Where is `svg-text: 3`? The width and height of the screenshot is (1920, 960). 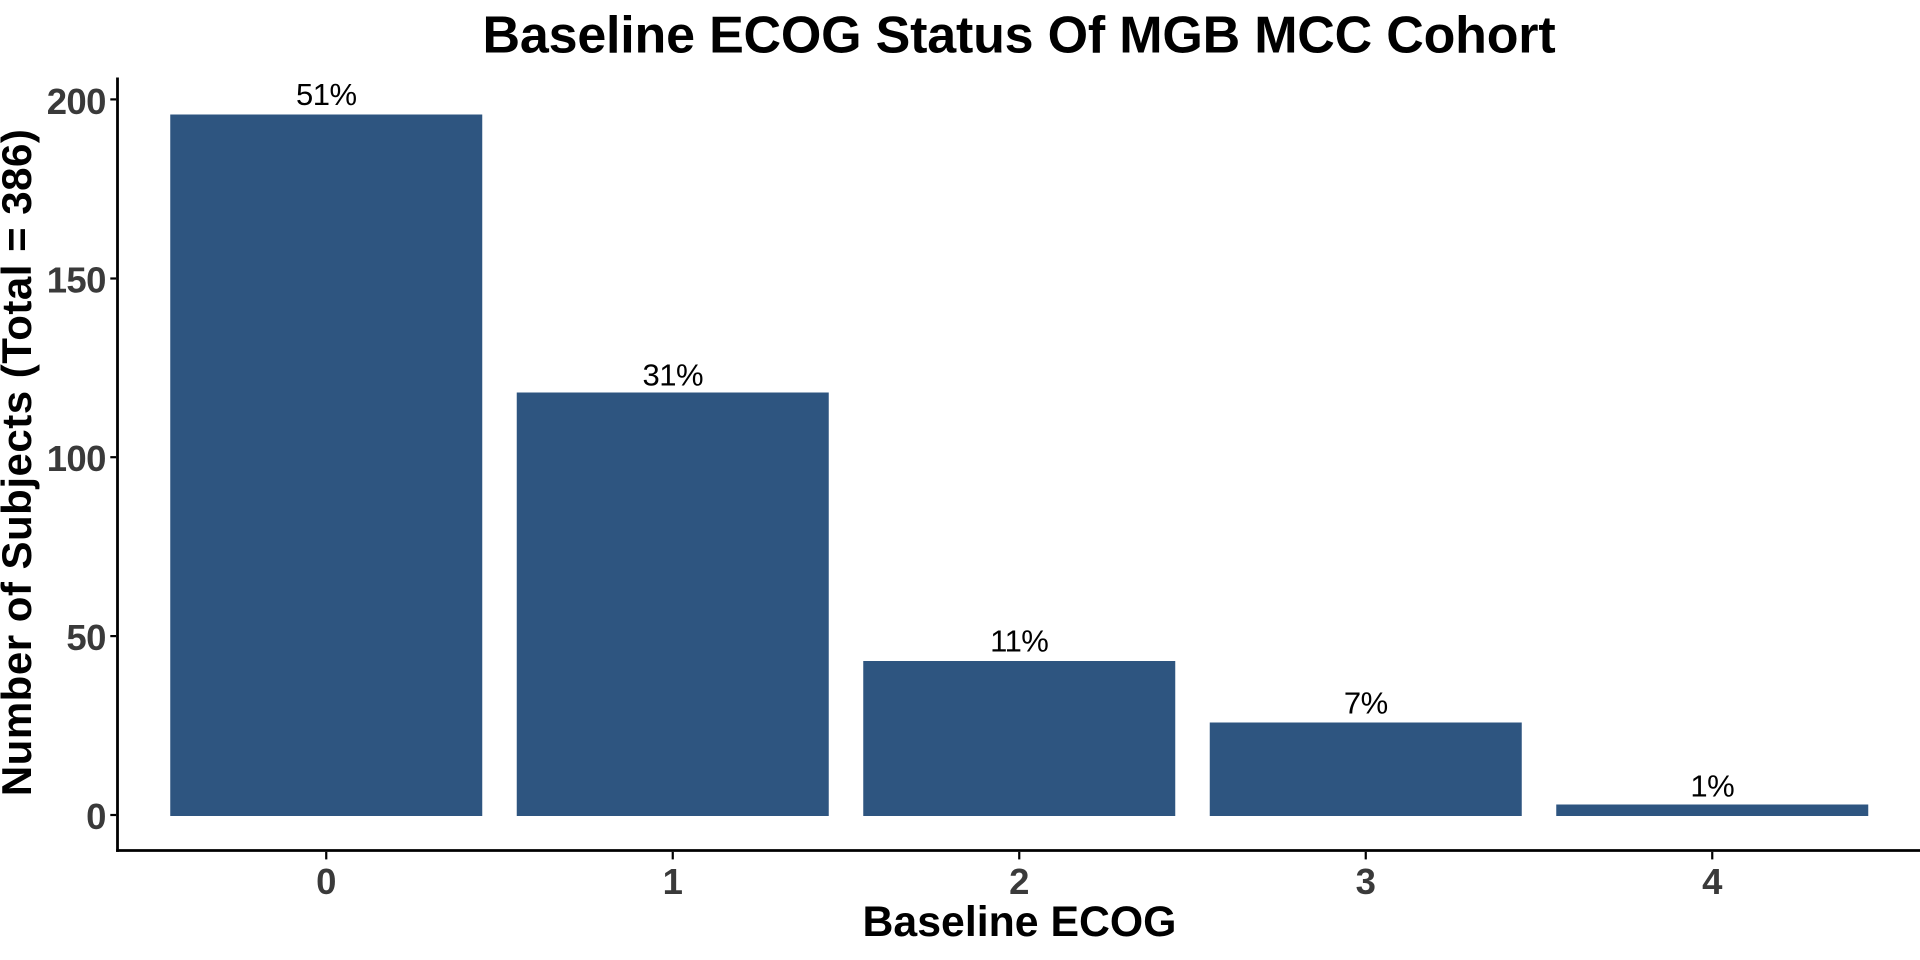 svg-text: 3 is located at coordinates (1366, 881).